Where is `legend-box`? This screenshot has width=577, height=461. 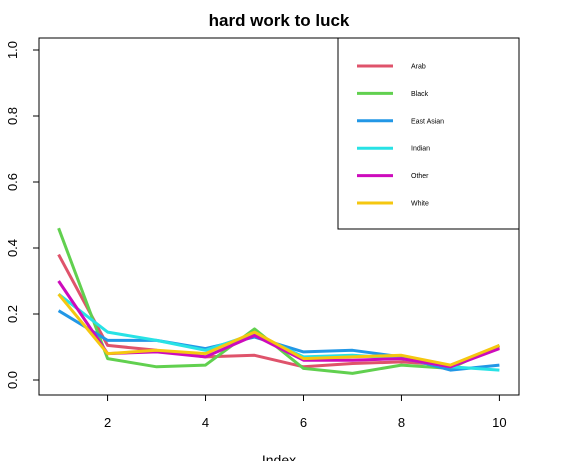 legend-box is located at coordinates (428, 133).